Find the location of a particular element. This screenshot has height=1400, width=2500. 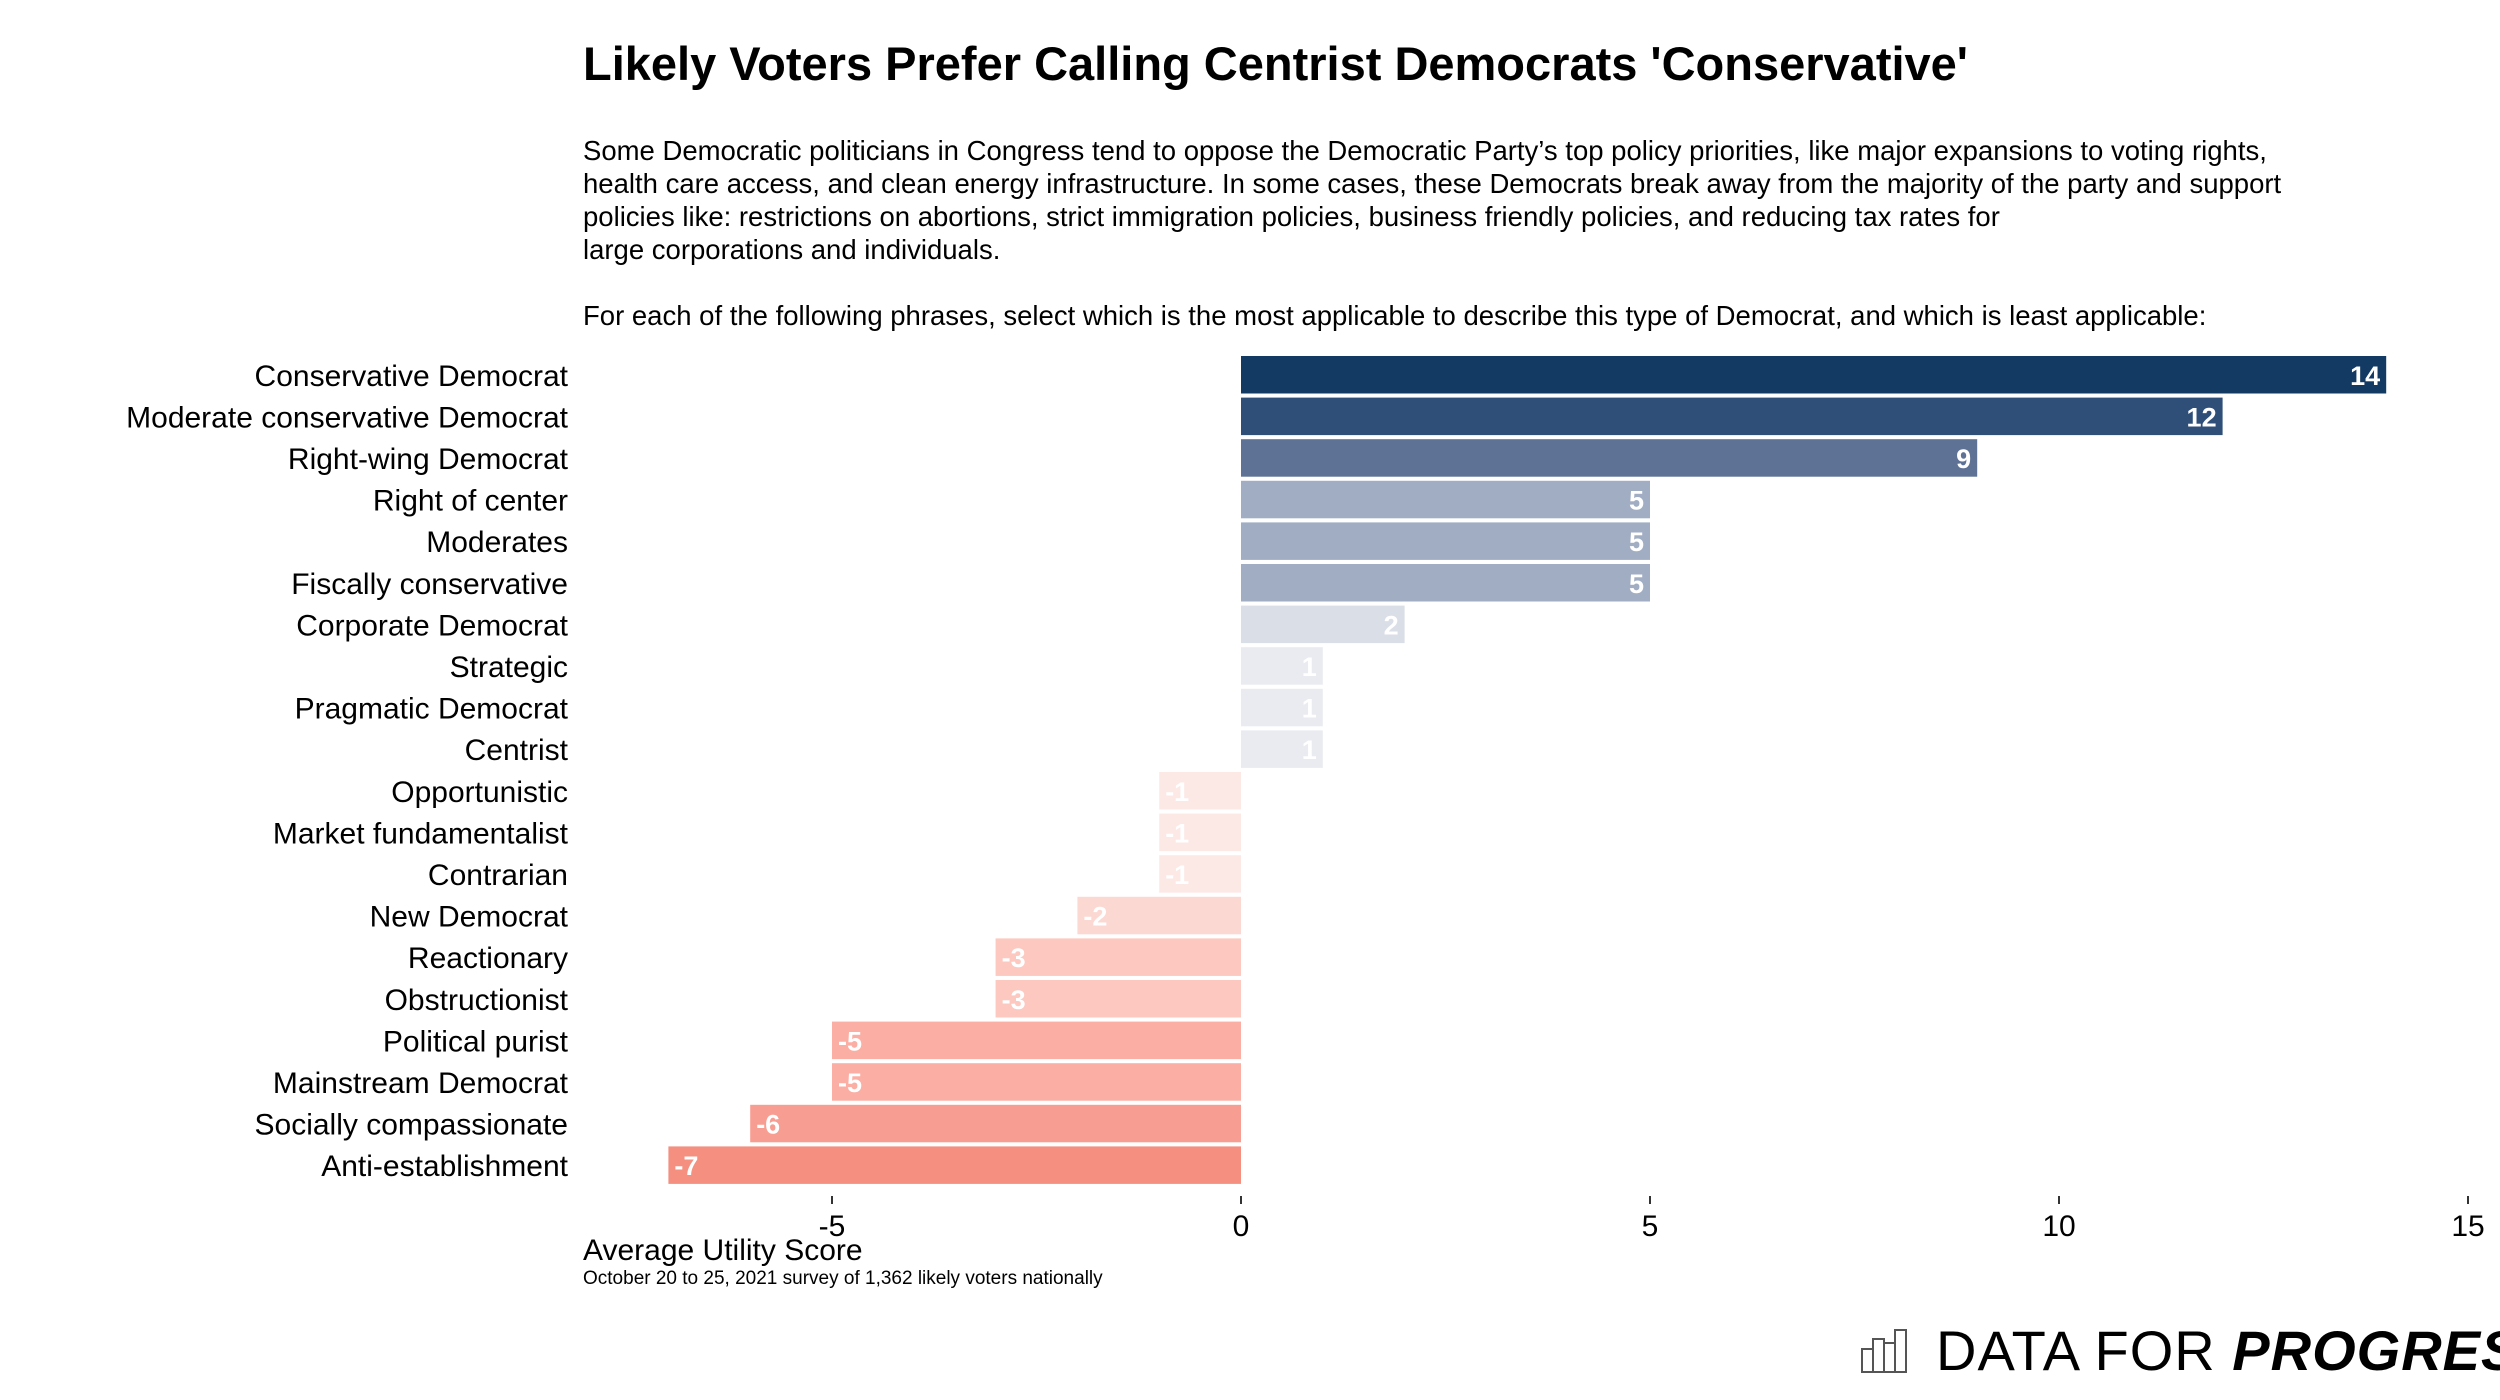

category-label: Fiscally conservative is located at coordinates (429, 584).